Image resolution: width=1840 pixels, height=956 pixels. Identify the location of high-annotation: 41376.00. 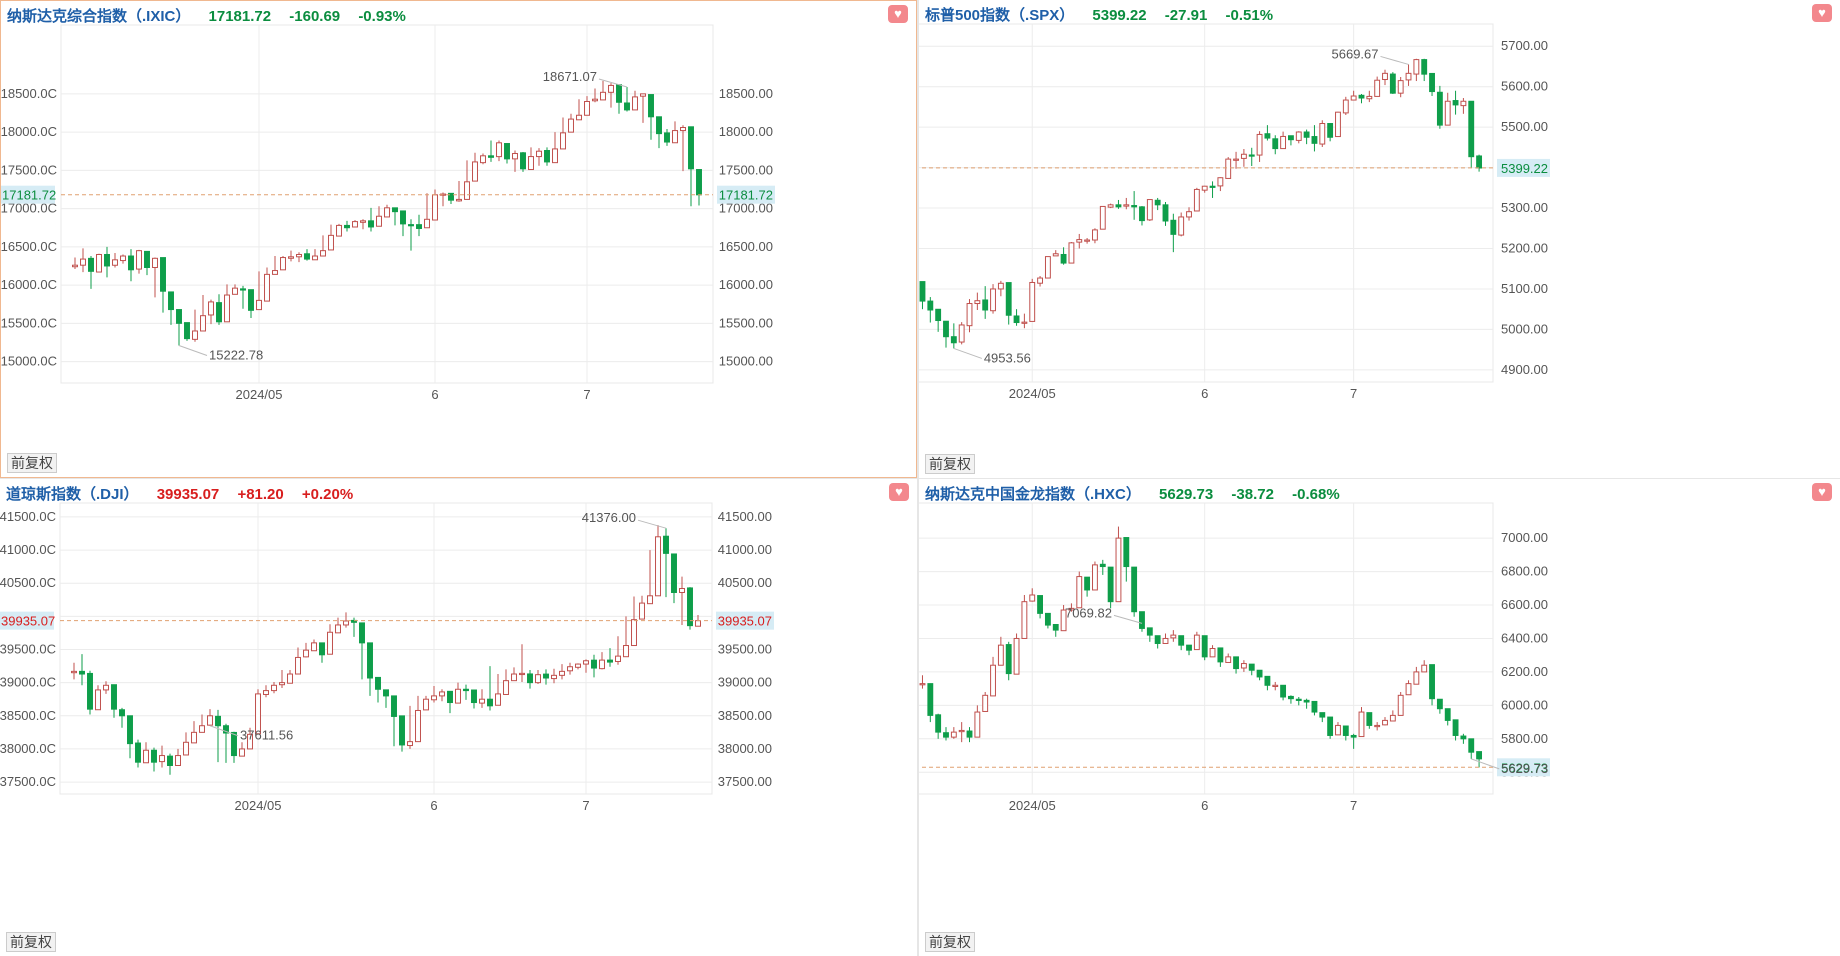
(609, 517).